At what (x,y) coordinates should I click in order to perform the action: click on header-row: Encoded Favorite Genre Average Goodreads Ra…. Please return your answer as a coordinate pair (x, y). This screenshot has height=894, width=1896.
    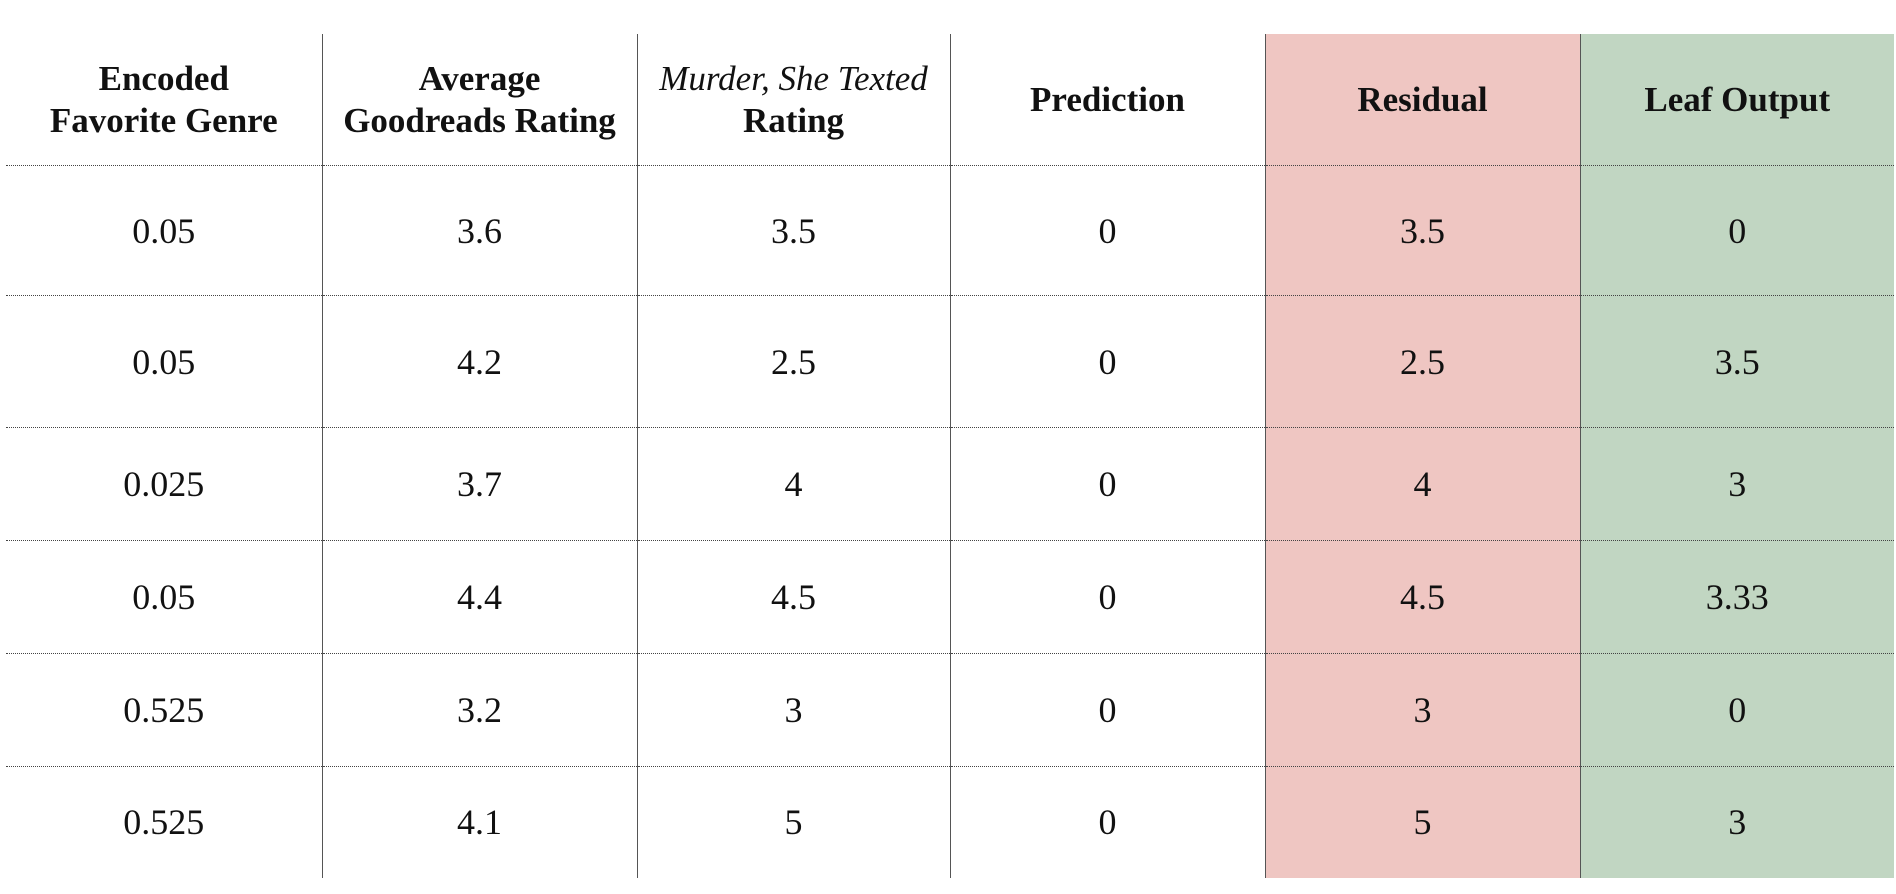
    Looking at the image, I should click on (950, 100).